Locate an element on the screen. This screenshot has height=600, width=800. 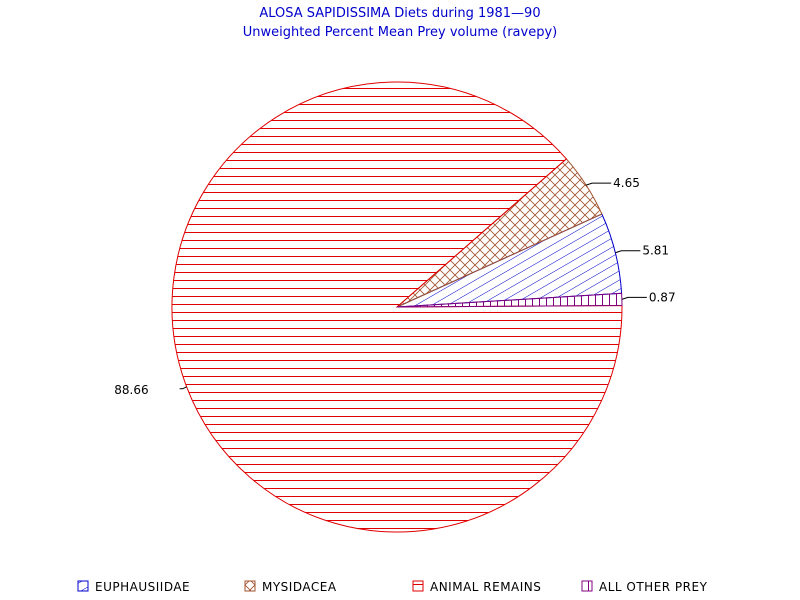
pie-slice-all-other-prey is located at coordinates (509, 300).